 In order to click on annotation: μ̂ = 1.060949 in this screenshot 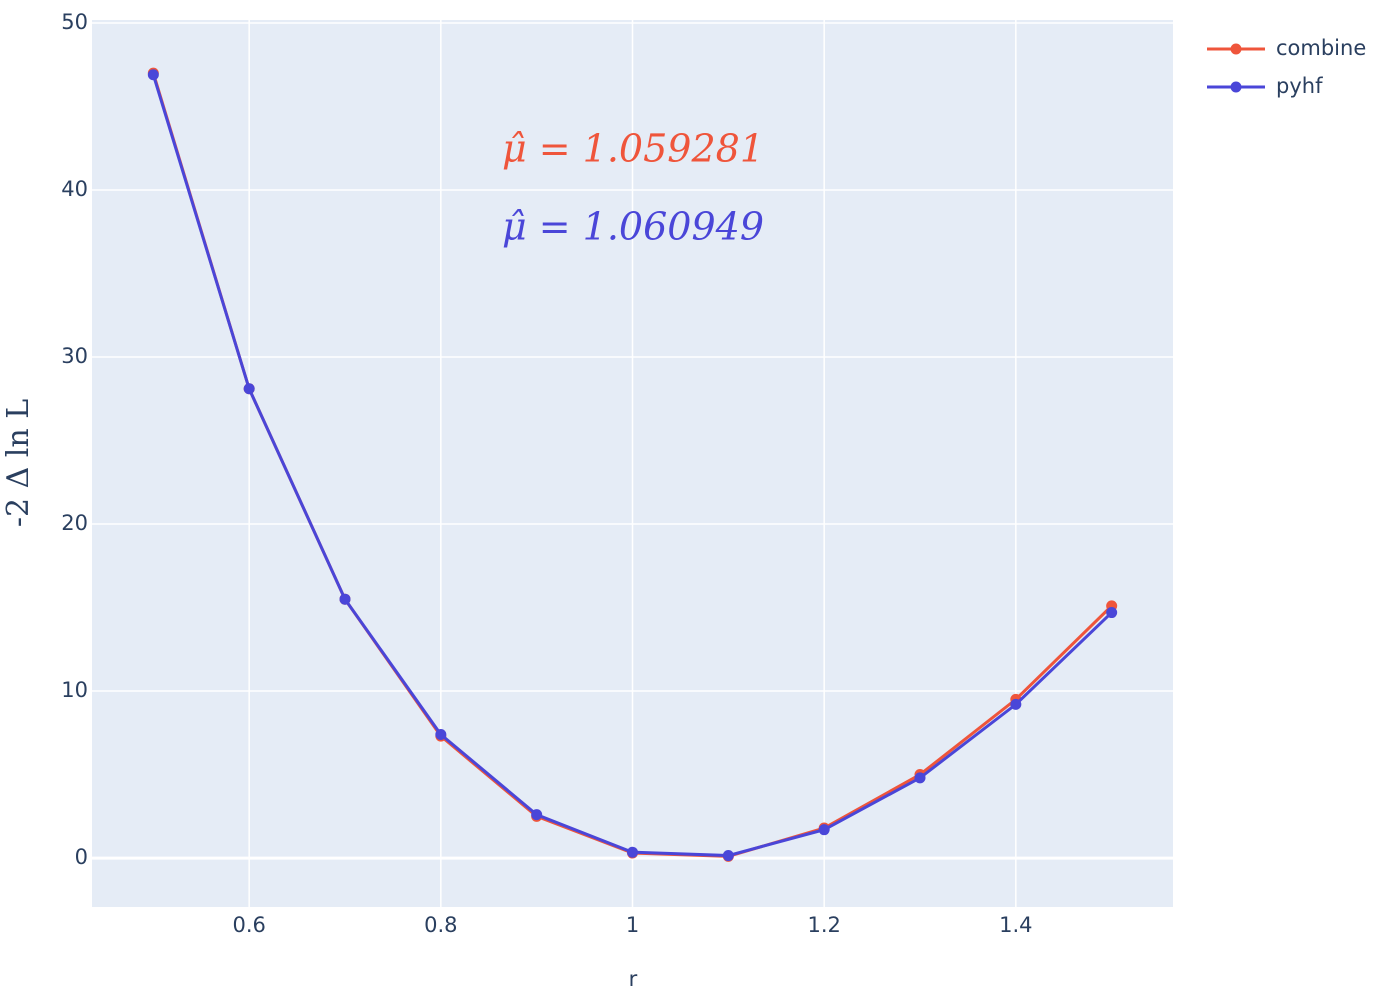, I will do `click(633, 227)`.